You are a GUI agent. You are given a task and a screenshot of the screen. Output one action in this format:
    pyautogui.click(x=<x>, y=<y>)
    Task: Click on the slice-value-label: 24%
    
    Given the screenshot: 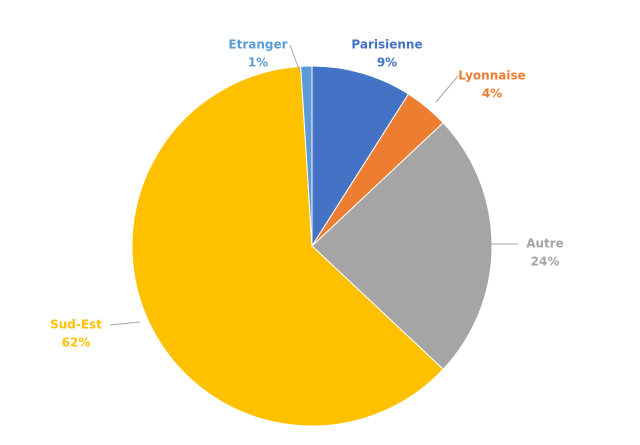 What is the action you would take?
    pyautogui.click(x=545, y=262)
    